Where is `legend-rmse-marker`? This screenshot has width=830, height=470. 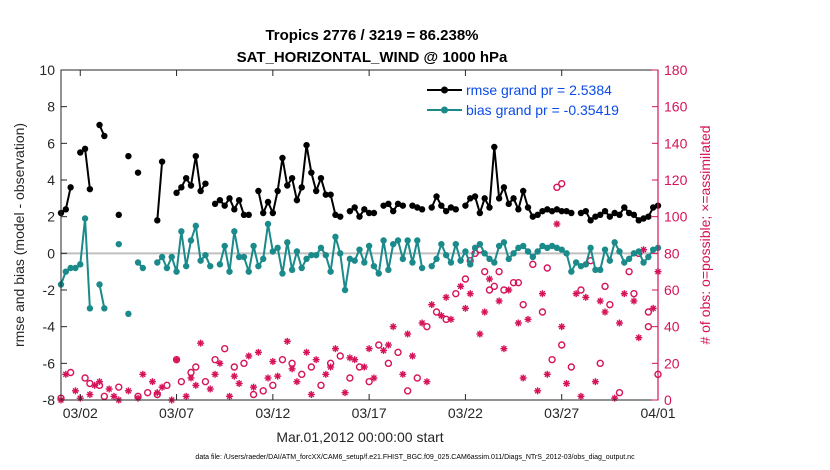 legend-rmse-marker is located at coordinates (444, 90).